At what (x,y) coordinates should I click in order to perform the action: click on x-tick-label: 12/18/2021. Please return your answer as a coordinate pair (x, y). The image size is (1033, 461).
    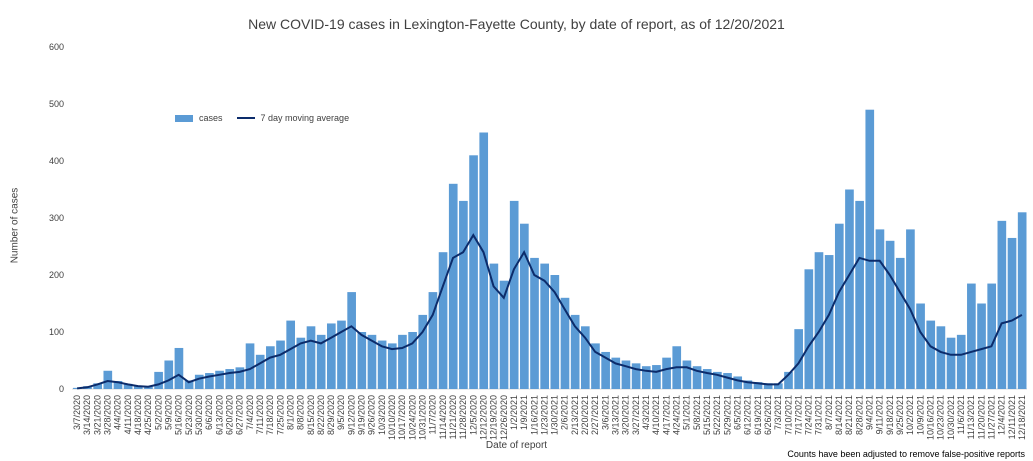
    Looking at the image, I should click on (1022, 417).